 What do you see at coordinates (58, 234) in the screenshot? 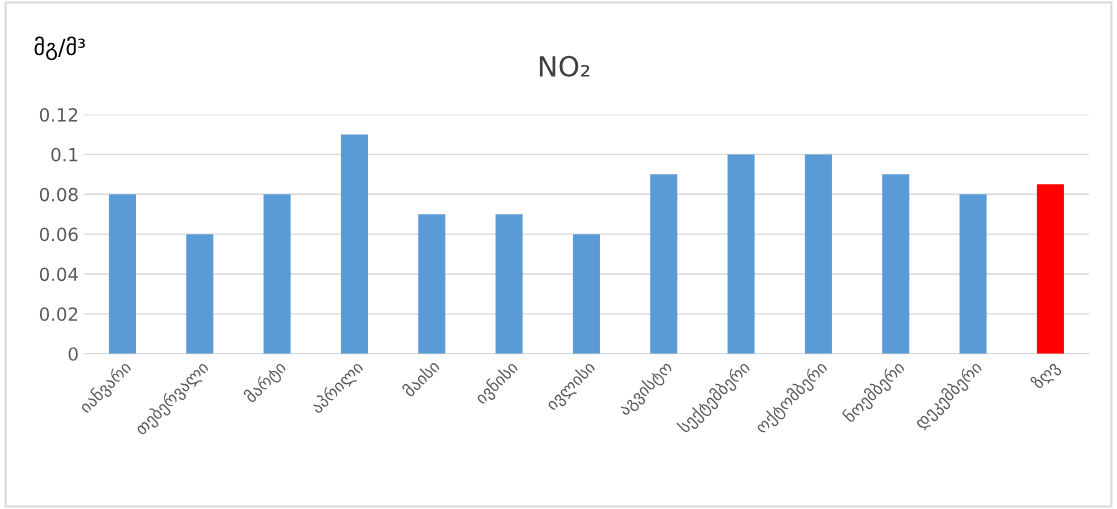
I see `y-tick-label: 0.06` at bounding box center [58, 234].